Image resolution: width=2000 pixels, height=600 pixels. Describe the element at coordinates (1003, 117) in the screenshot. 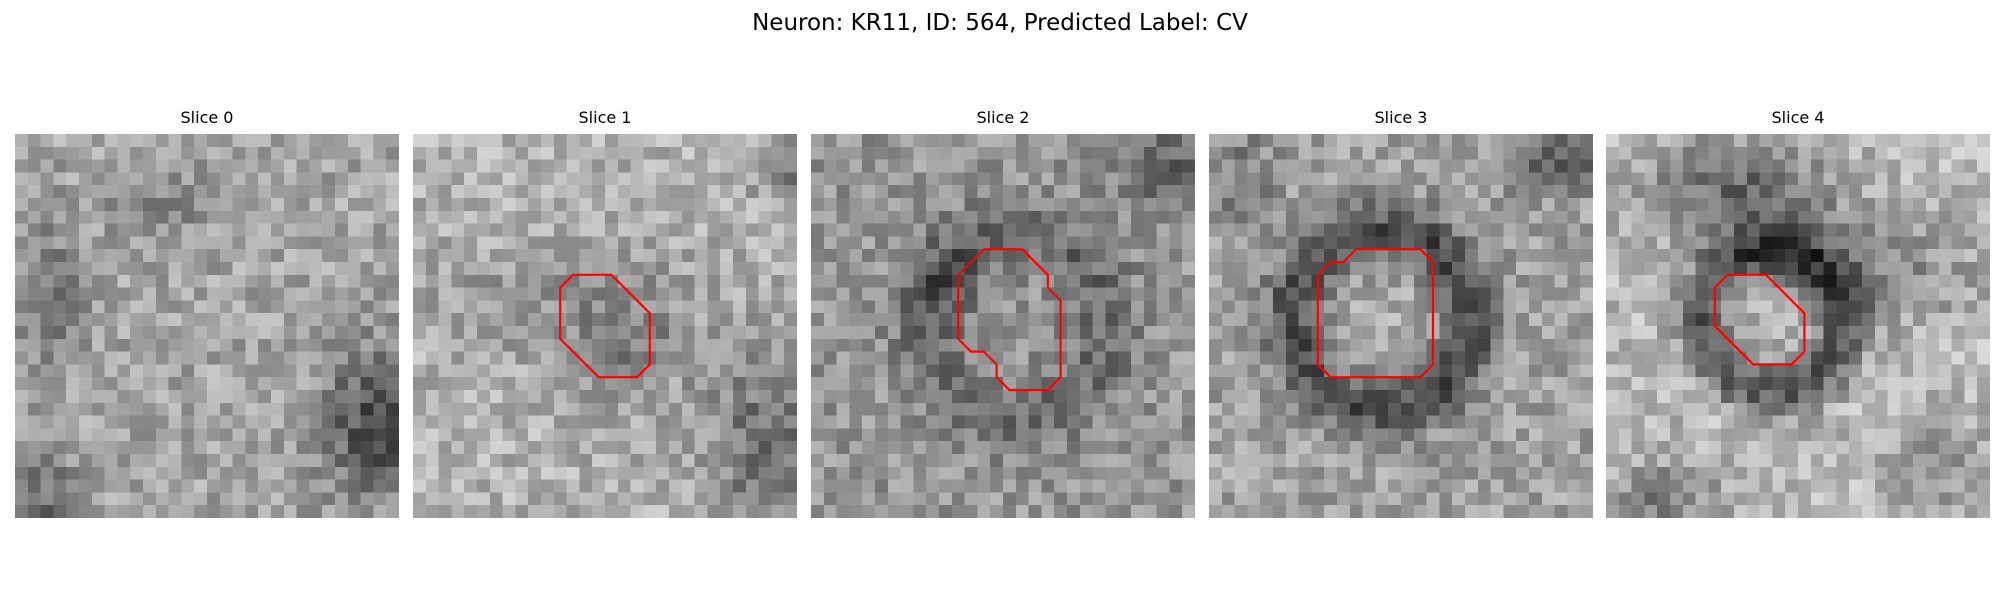

I see `slice-title-2: Slice 2` at that location.